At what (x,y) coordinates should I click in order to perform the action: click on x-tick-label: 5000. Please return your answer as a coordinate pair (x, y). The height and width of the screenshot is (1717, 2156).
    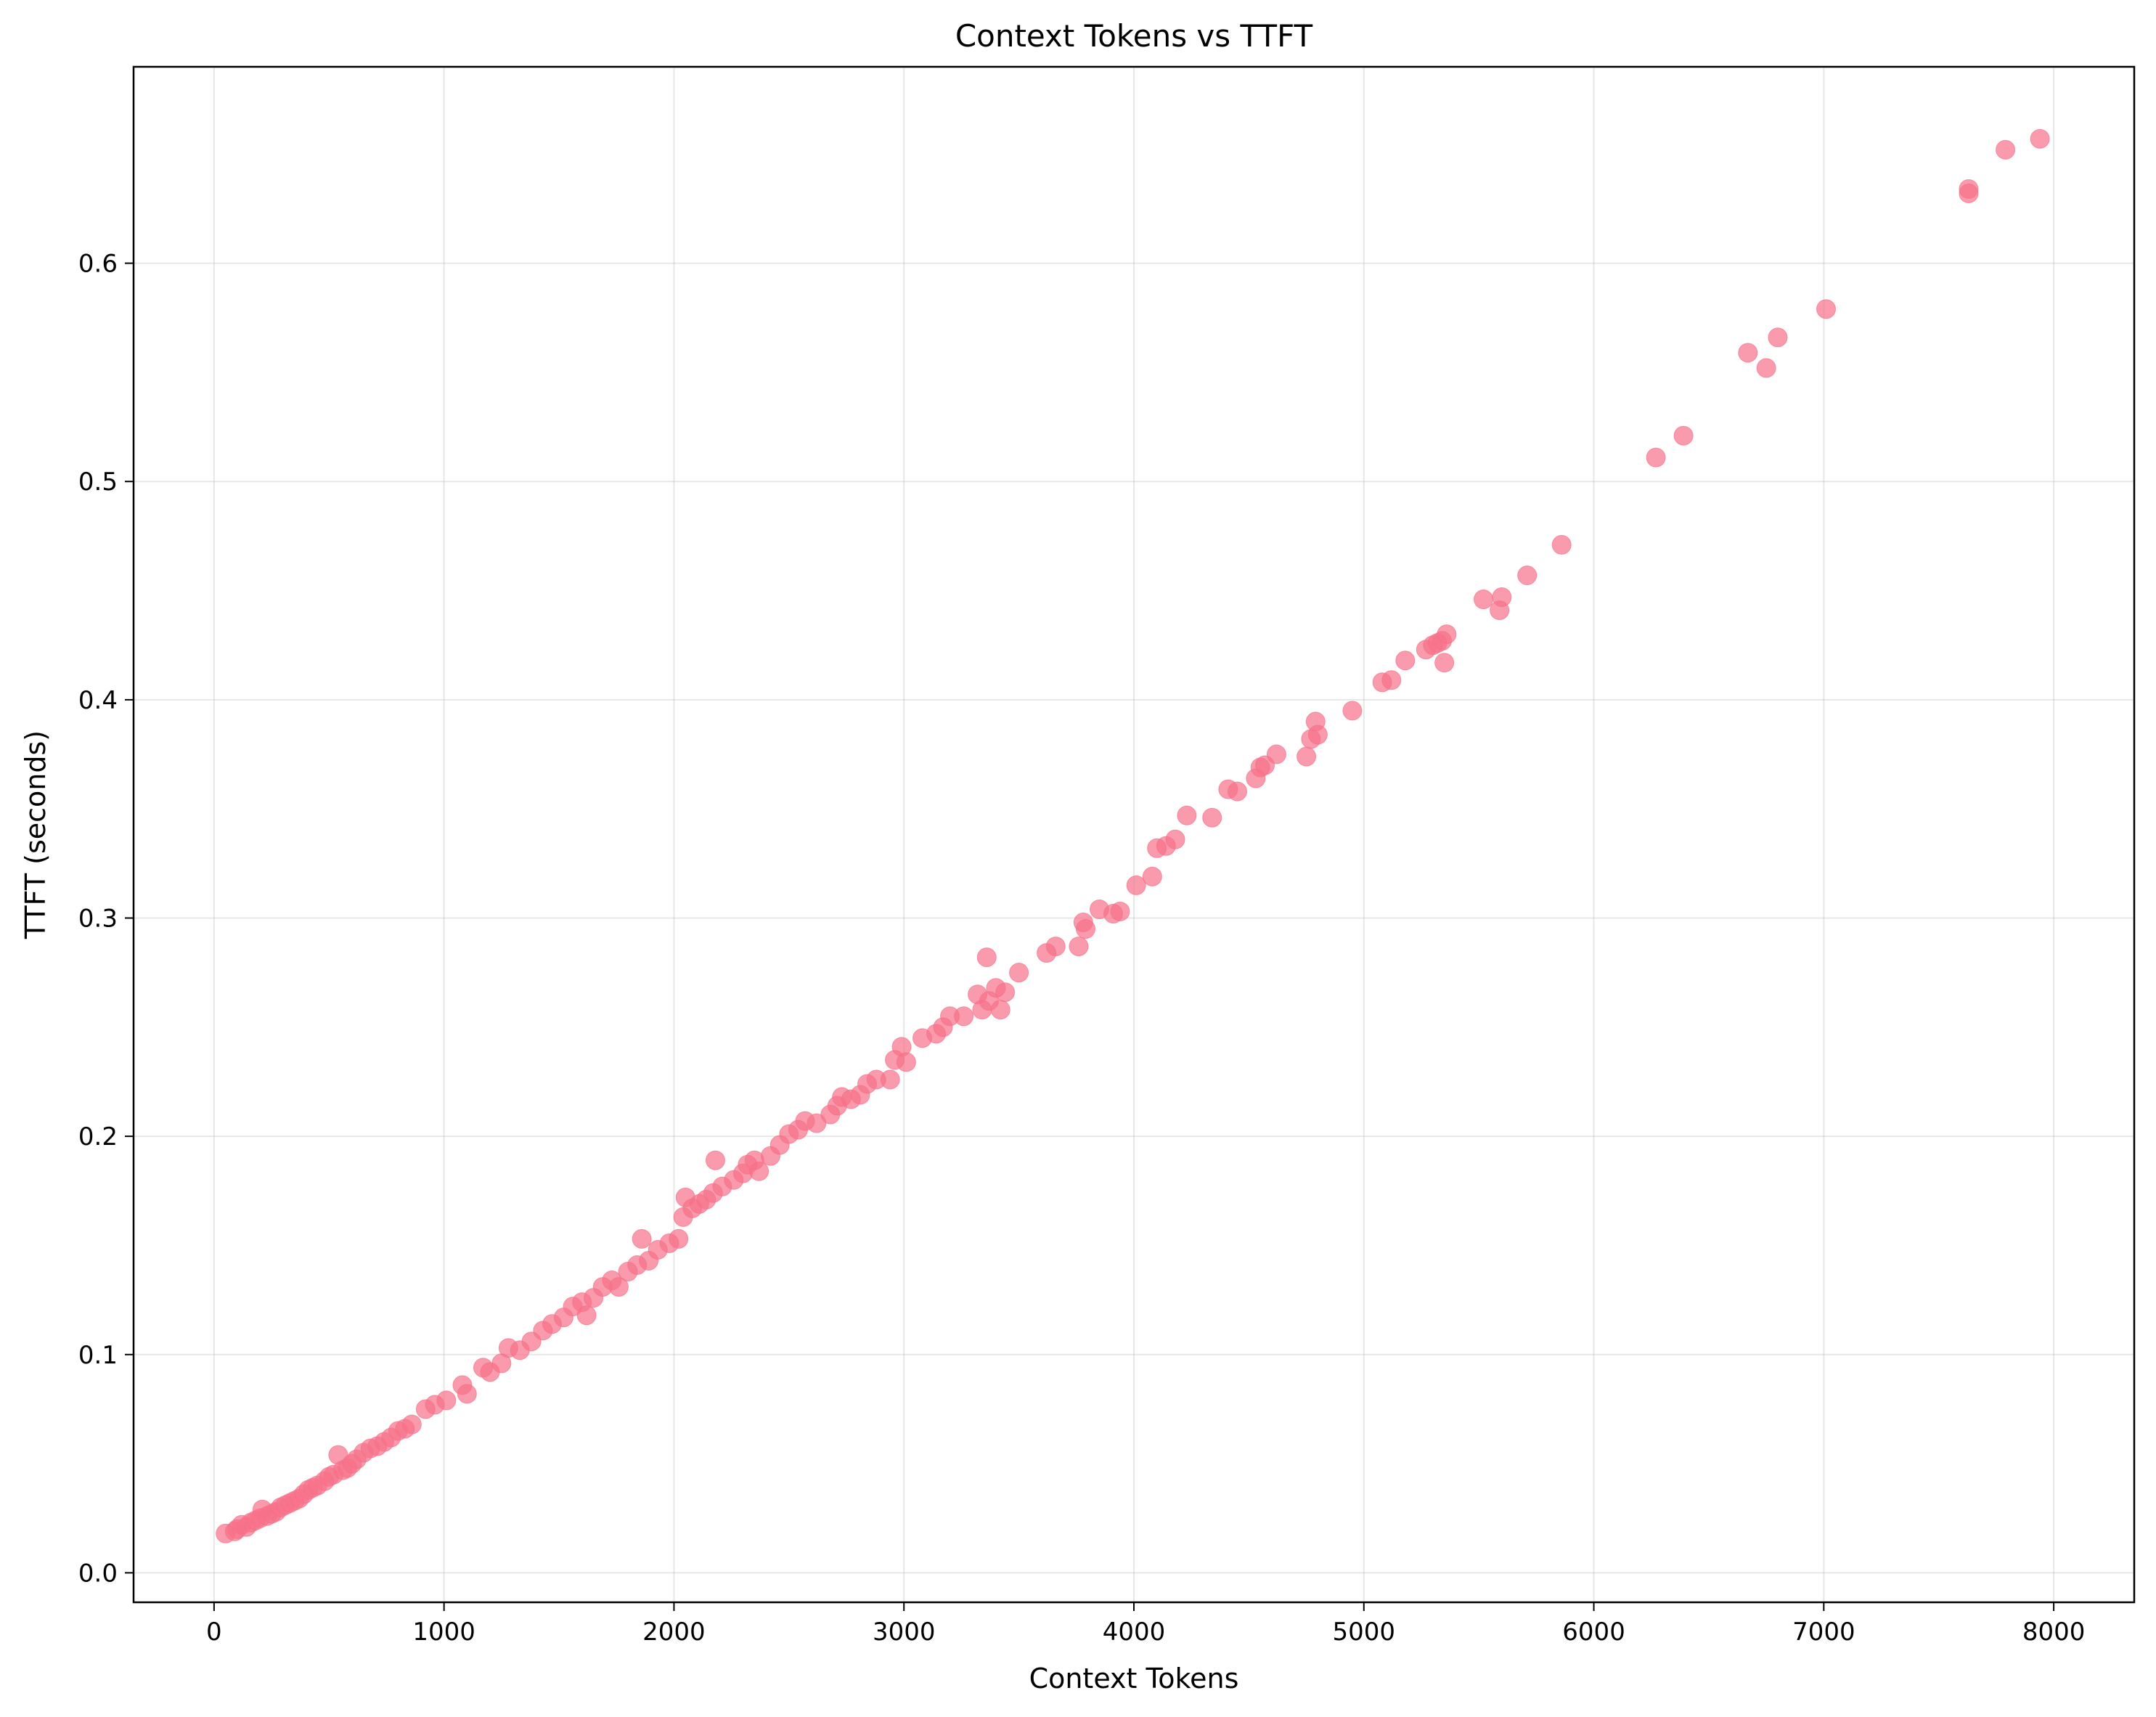
    Looking at the image, I should click on (1364, 1632).